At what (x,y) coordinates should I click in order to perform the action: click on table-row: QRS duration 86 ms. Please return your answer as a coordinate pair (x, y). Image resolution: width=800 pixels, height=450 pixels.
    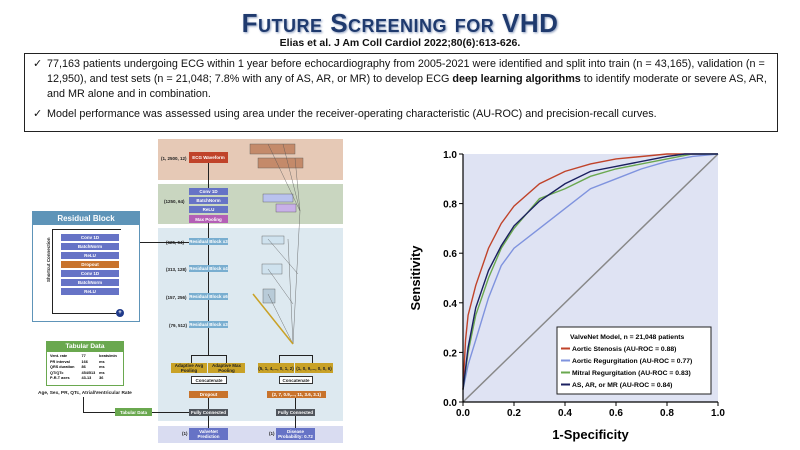
    Looking at the image, I should click on (86, 368).